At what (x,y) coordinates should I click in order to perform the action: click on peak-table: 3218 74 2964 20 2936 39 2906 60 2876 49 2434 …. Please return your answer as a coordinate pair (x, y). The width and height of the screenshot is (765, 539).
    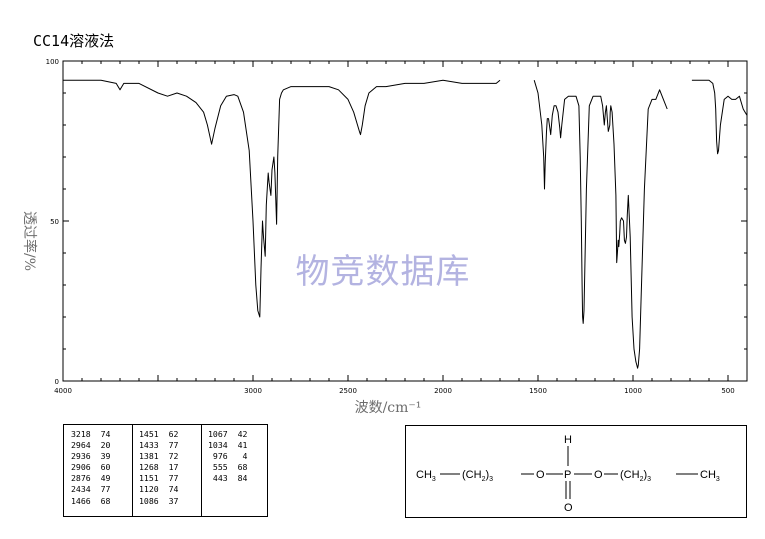
    Looking at the image, I should click on (165, 470).